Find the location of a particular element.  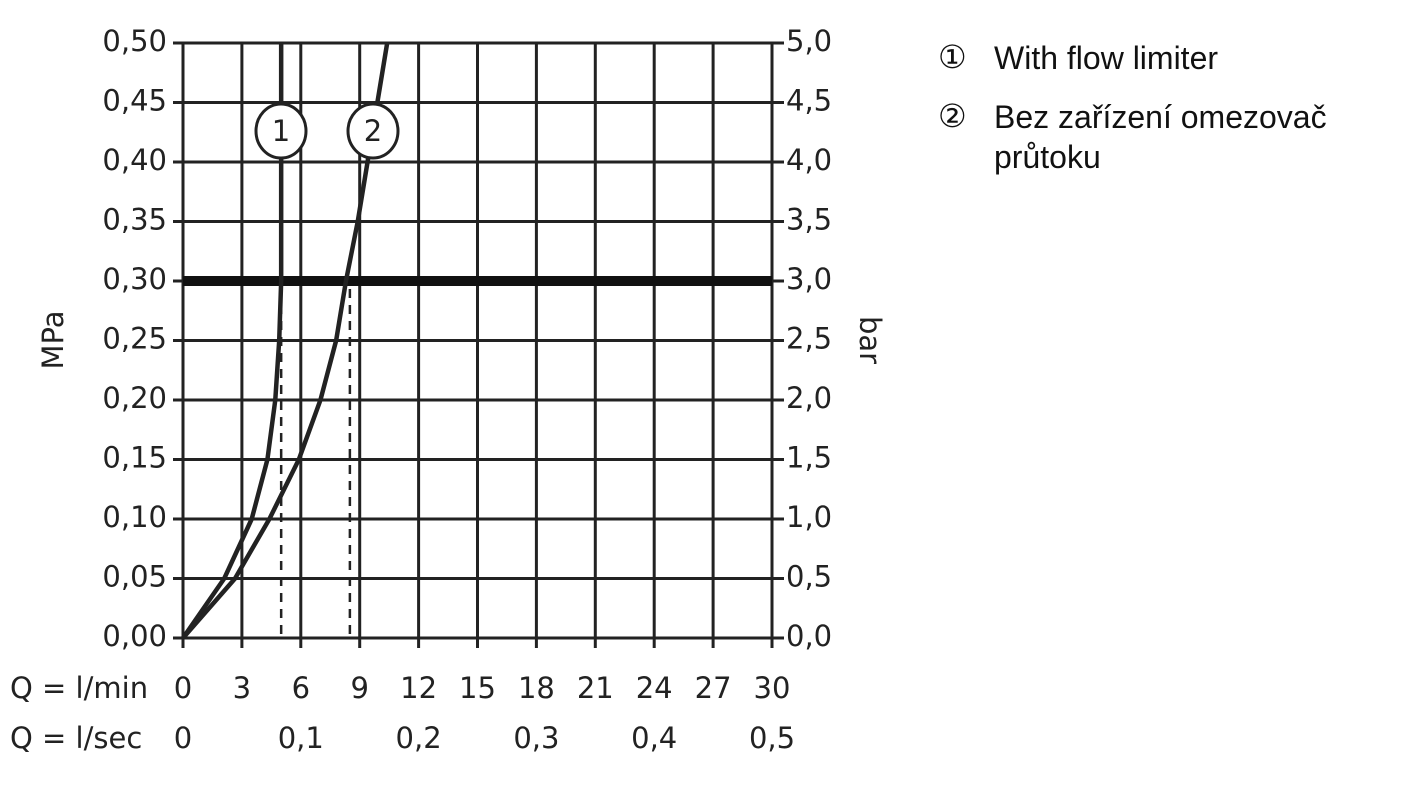

y2-tick-label: 2,0 is located at coordinates (809, 398).